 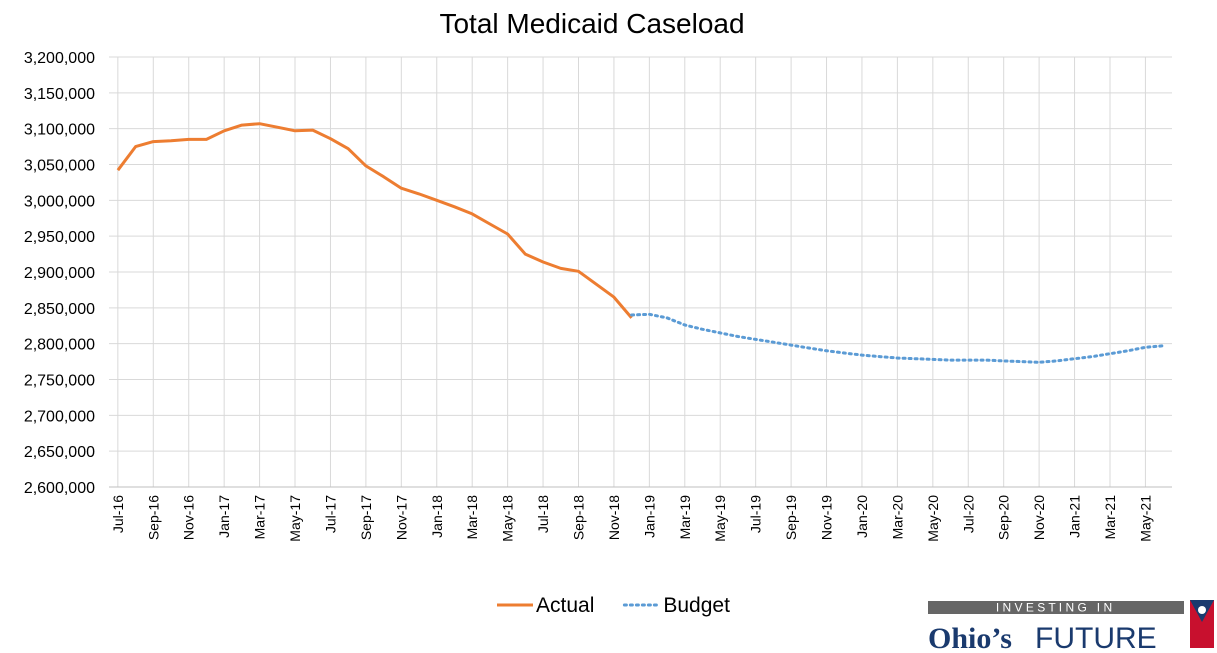 What do you see at coordinates (791, 517) in the screenshot?
I see `x-tick-label: Sep-19` at bounding box center [791, 517].